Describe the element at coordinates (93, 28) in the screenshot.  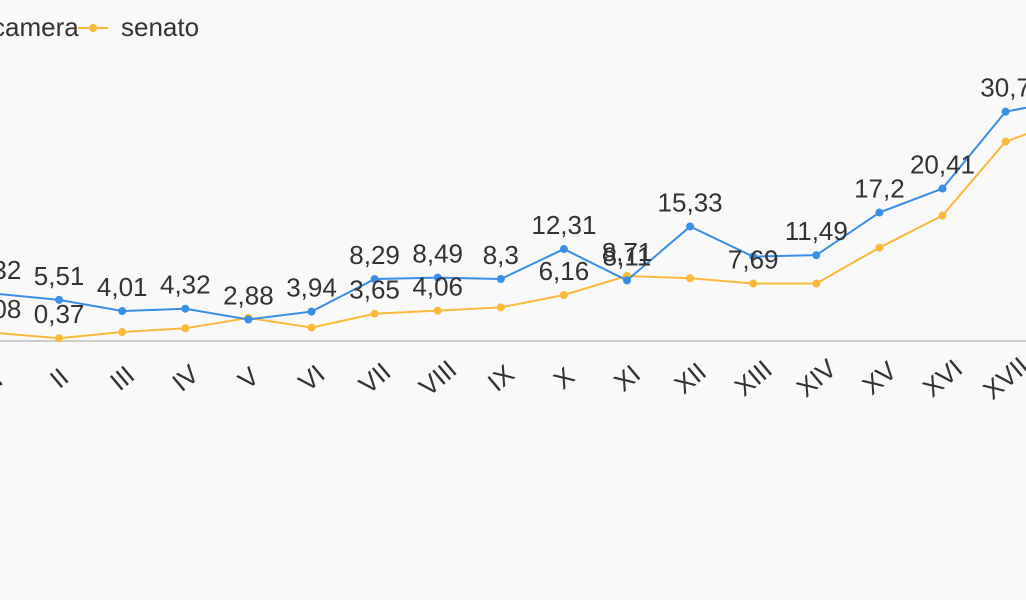
I see `legend-marker-senato` at that location.